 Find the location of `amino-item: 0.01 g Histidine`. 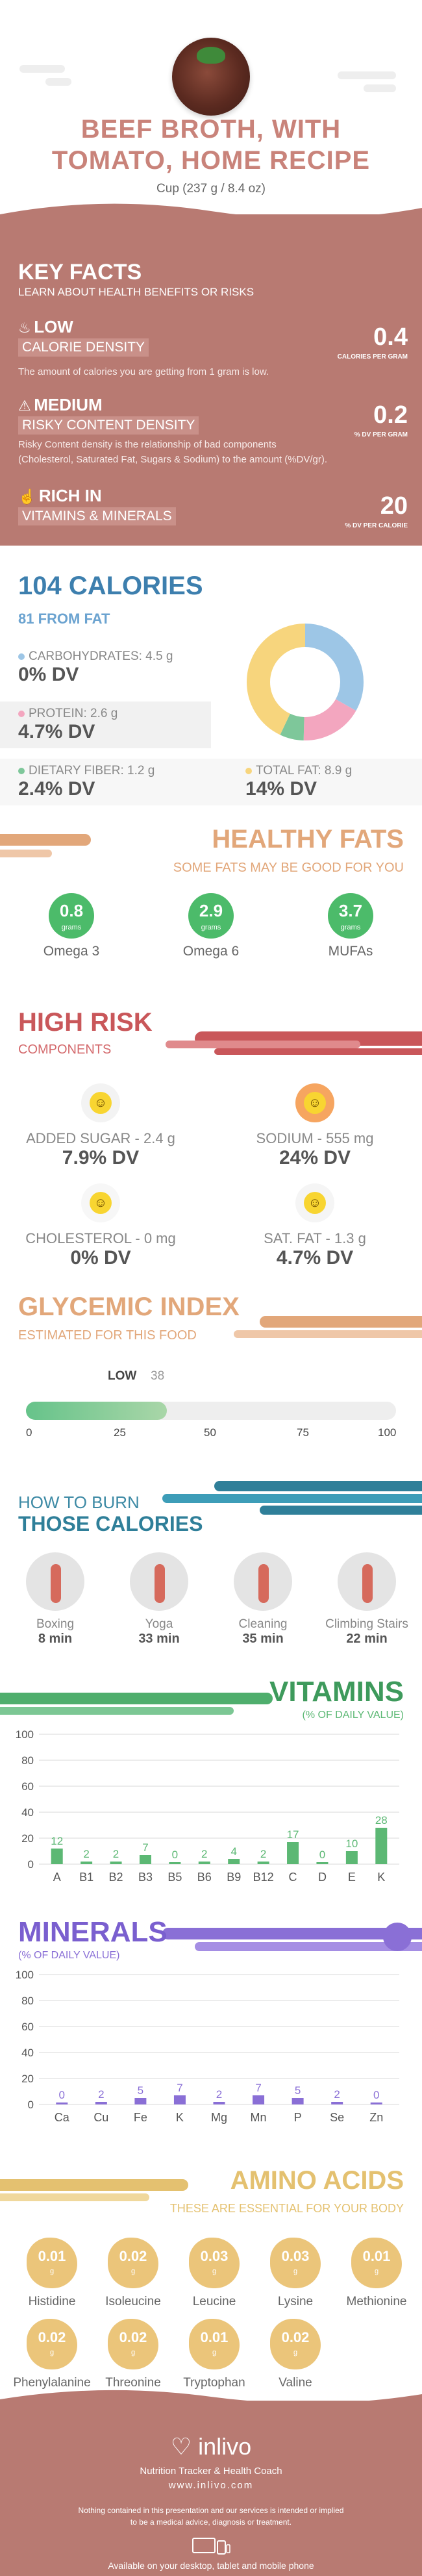

amino-item: 0.01 g Histidine is located at coordinates (52, 2273).